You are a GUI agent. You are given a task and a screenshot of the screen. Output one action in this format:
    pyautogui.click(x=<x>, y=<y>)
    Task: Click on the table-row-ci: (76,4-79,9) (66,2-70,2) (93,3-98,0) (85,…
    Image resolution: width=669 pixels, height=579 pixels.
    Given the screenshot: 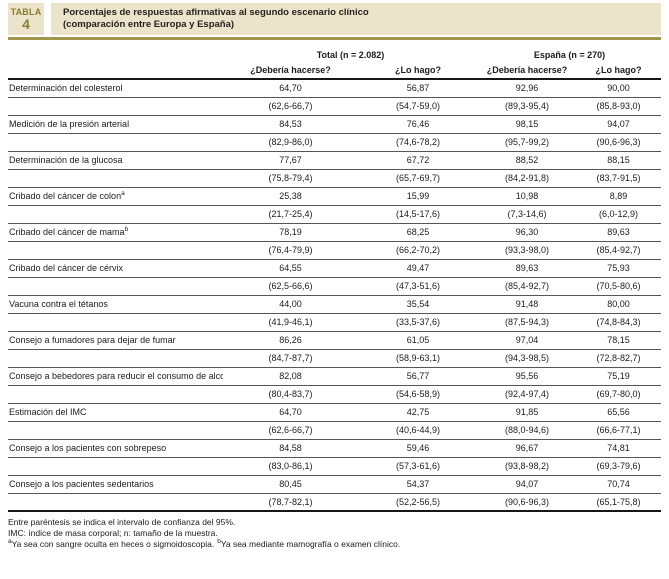 What is the action you would take?
    pyautogui.click(x=335, y=250)
    